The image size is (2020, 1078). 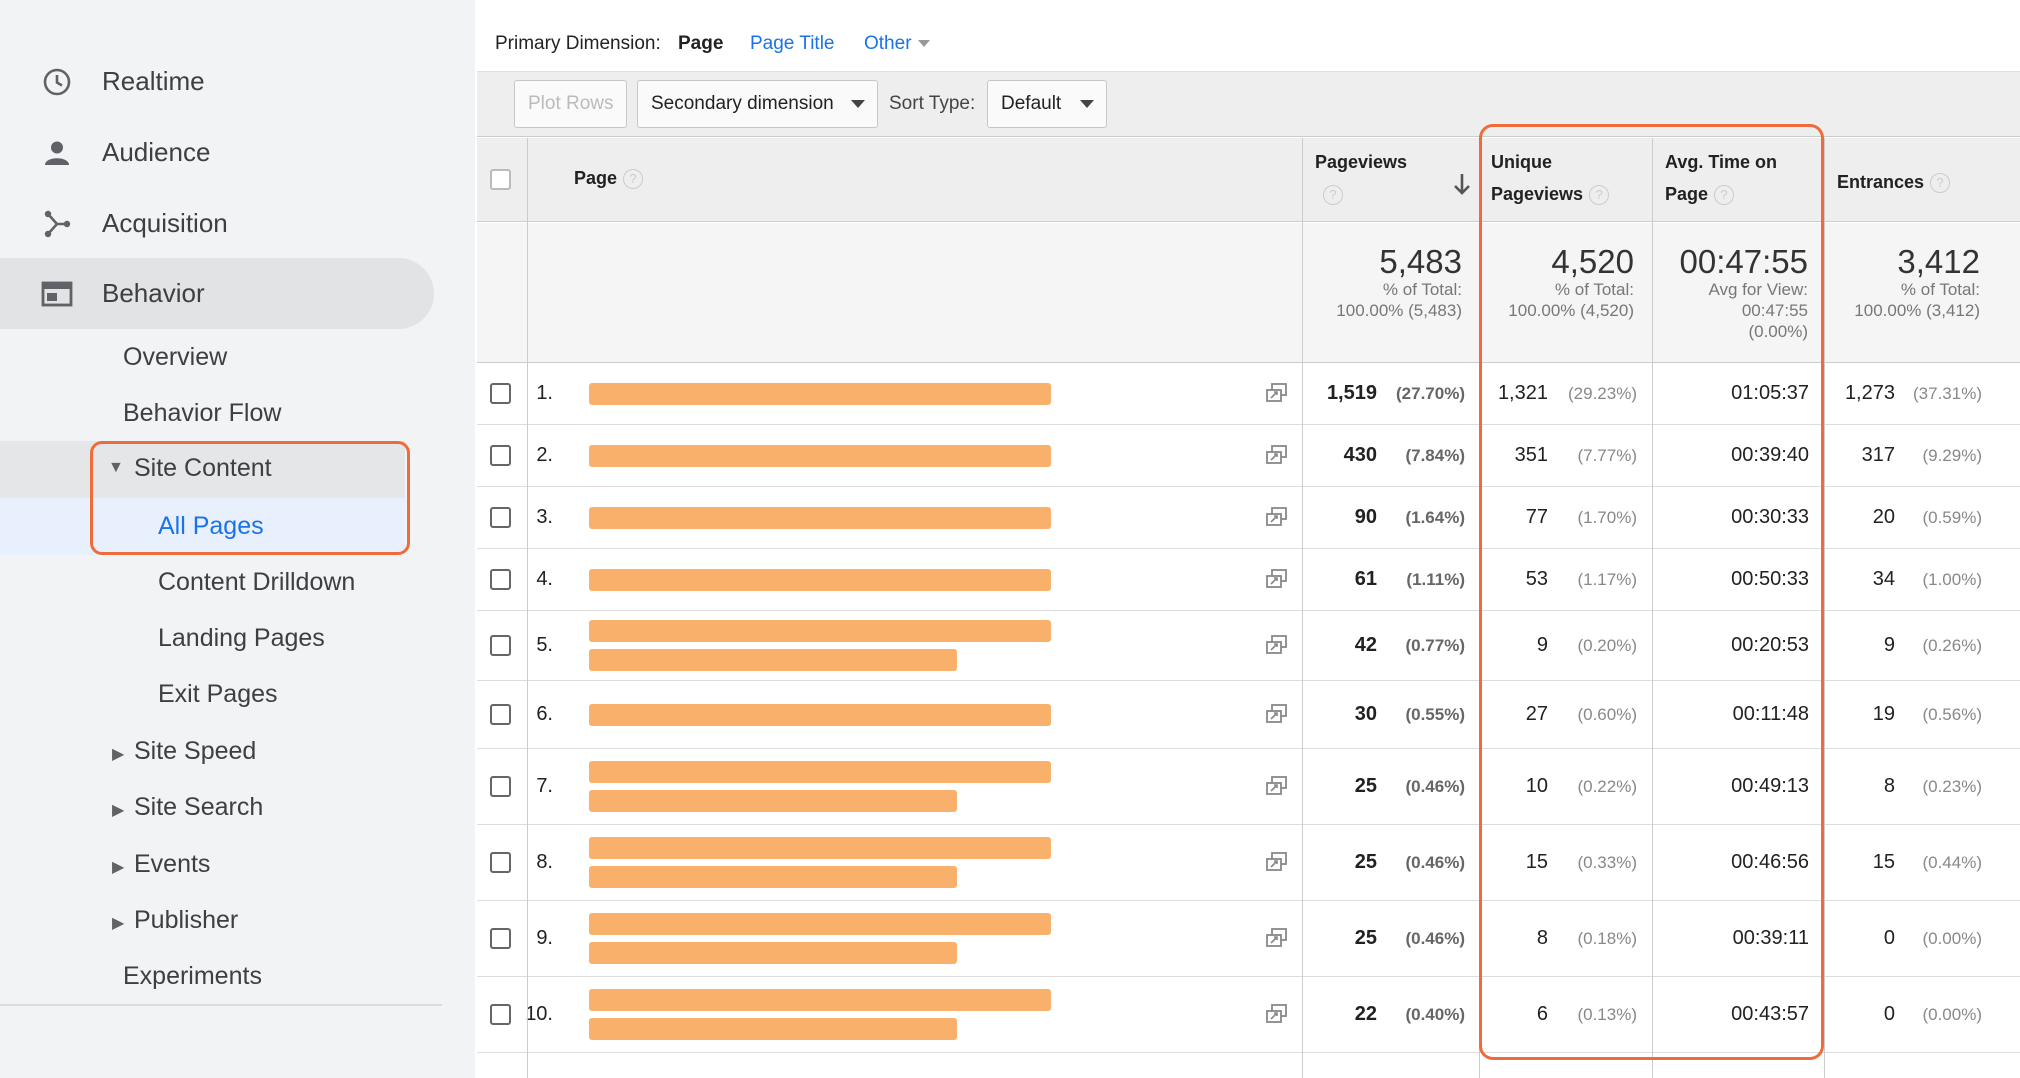 What do you see at coordinates (701, 43) in the screenshot?
I see `dimension-page: Page` at bounding box center [701, 43].